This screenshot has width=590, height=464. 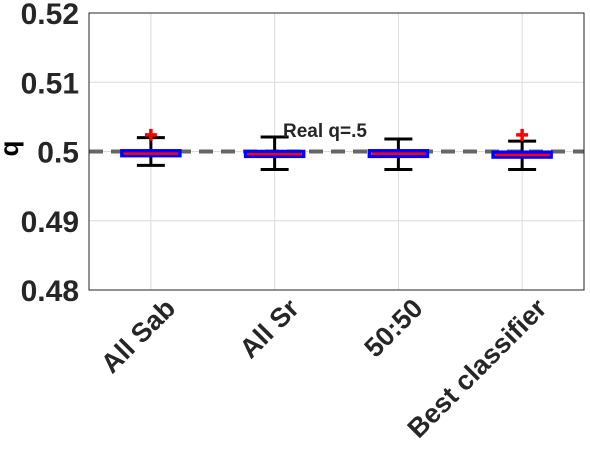 I want to click on y-tick-label-1: 0.49, so click(x=50, y=222).